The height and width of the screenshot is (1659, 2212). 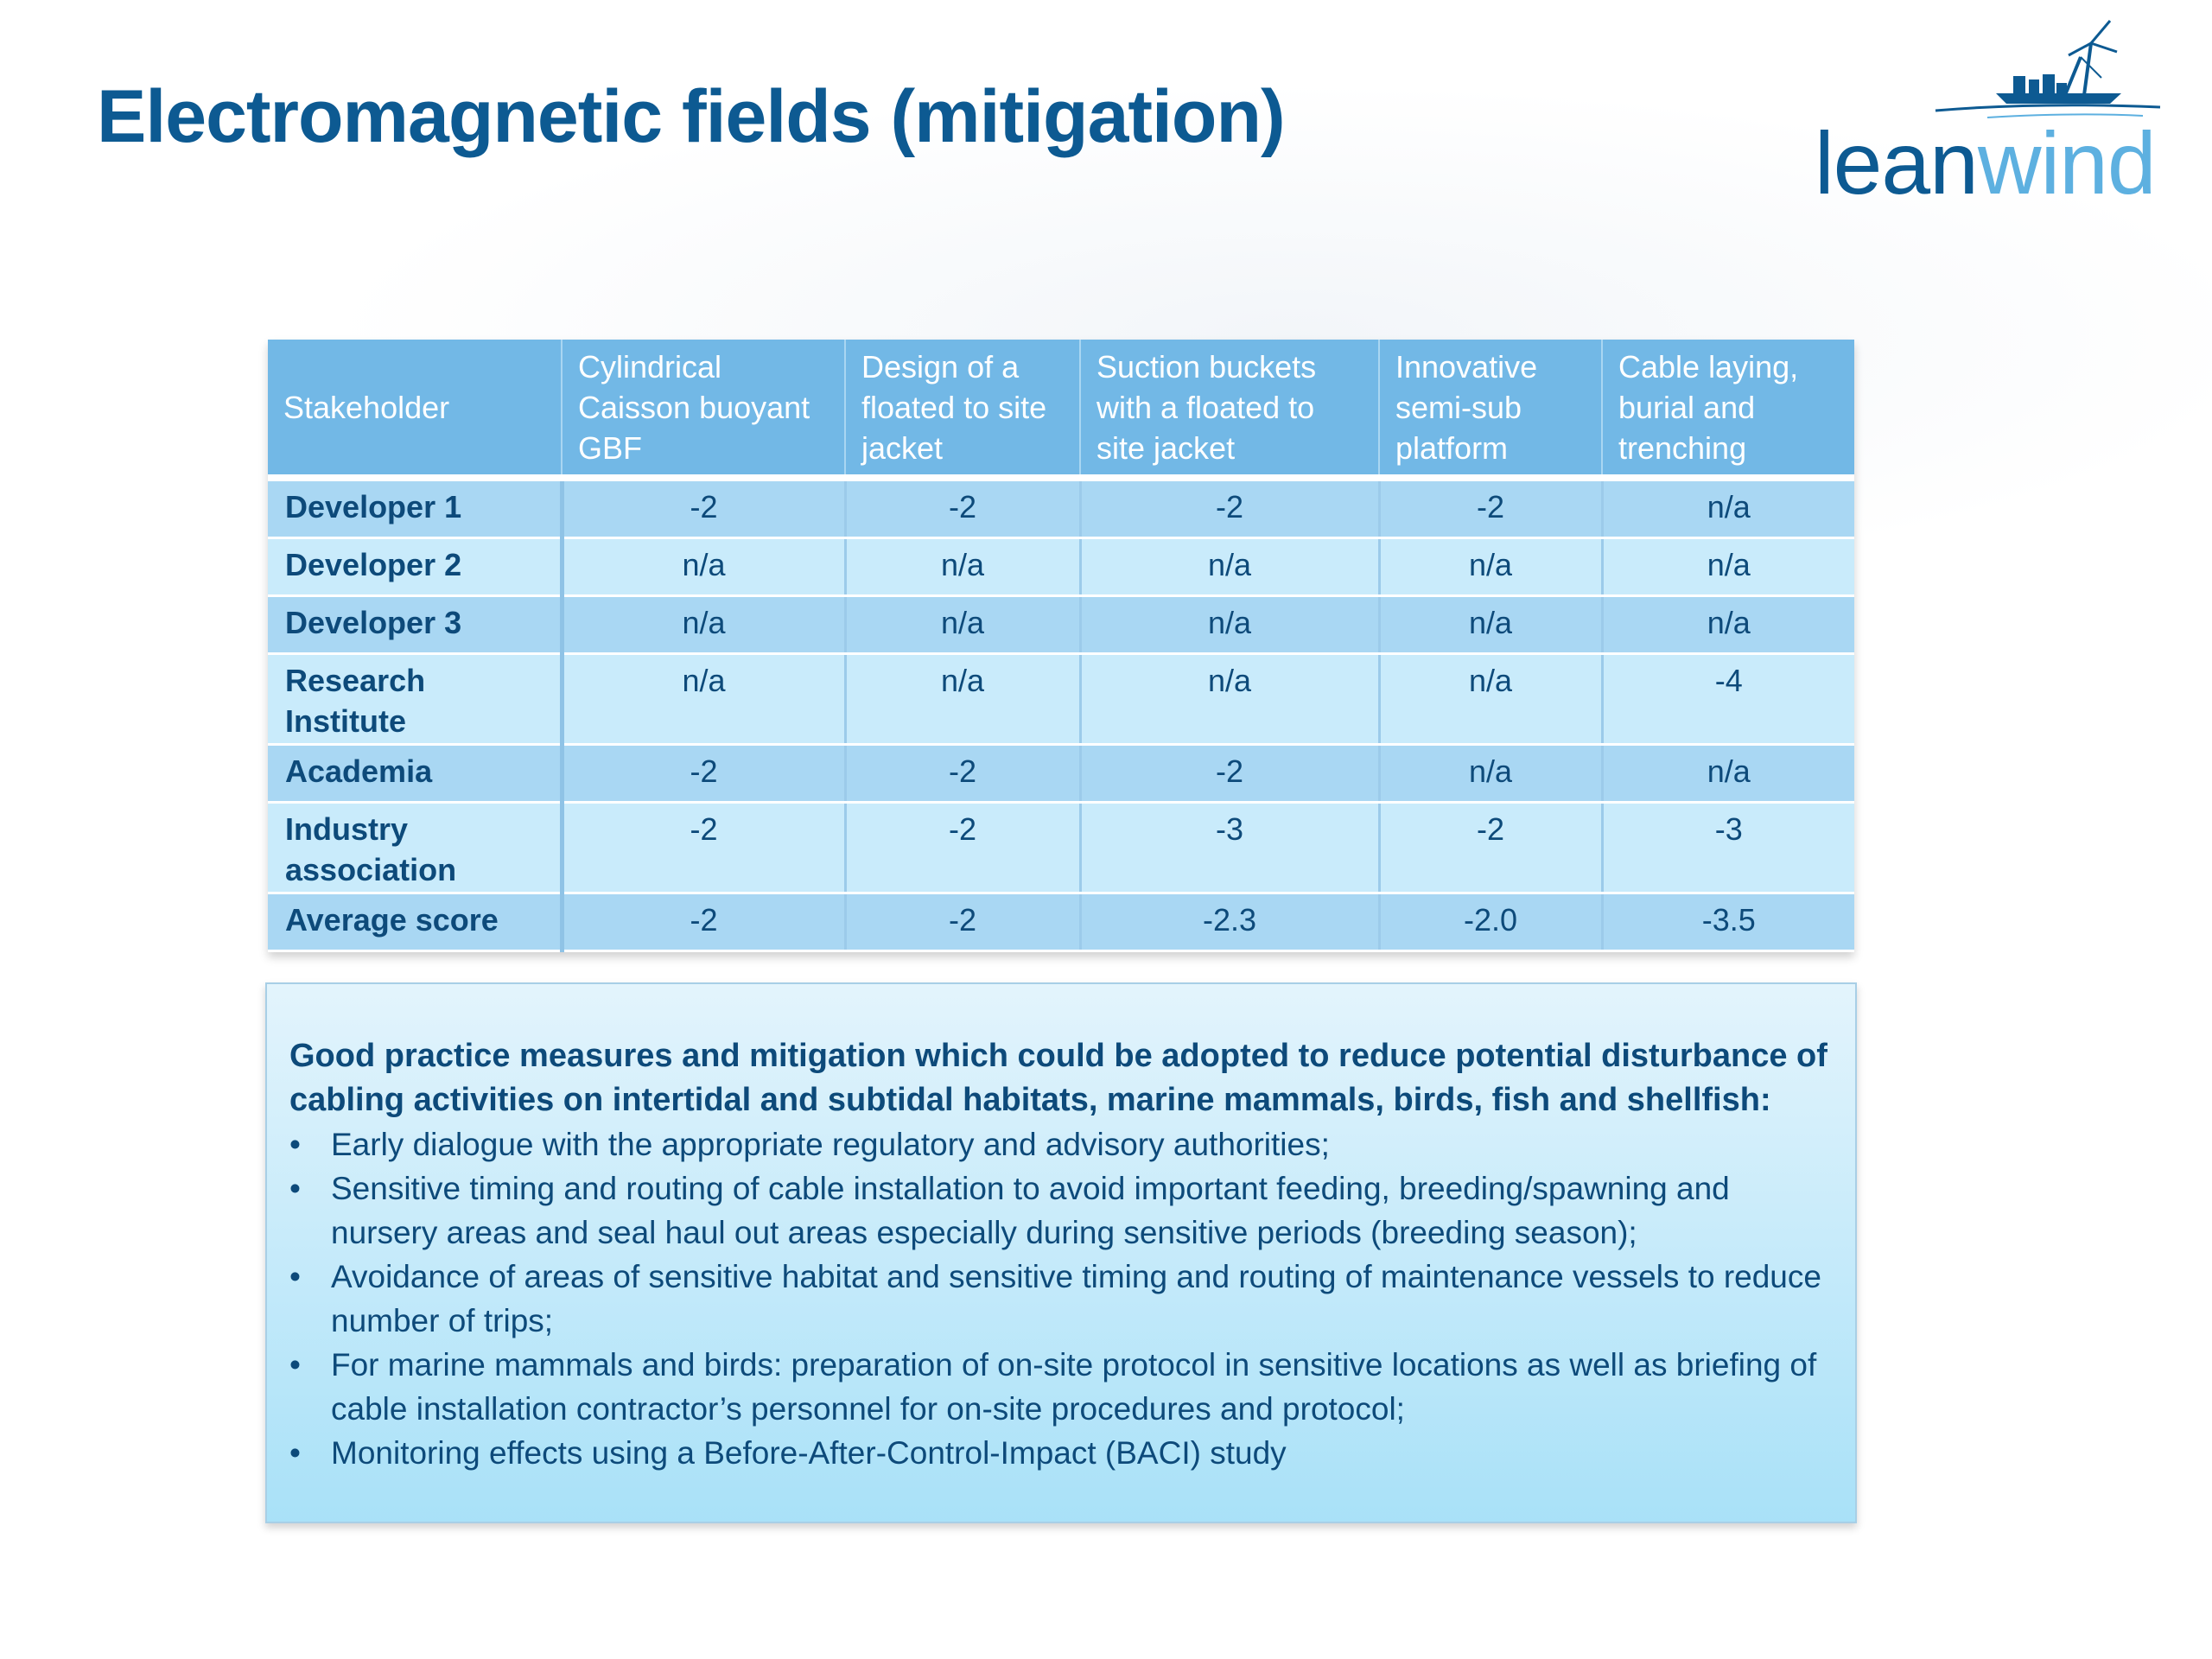 I want to click on logo-wordmark: leanwind, so click(x=1986, y=163).